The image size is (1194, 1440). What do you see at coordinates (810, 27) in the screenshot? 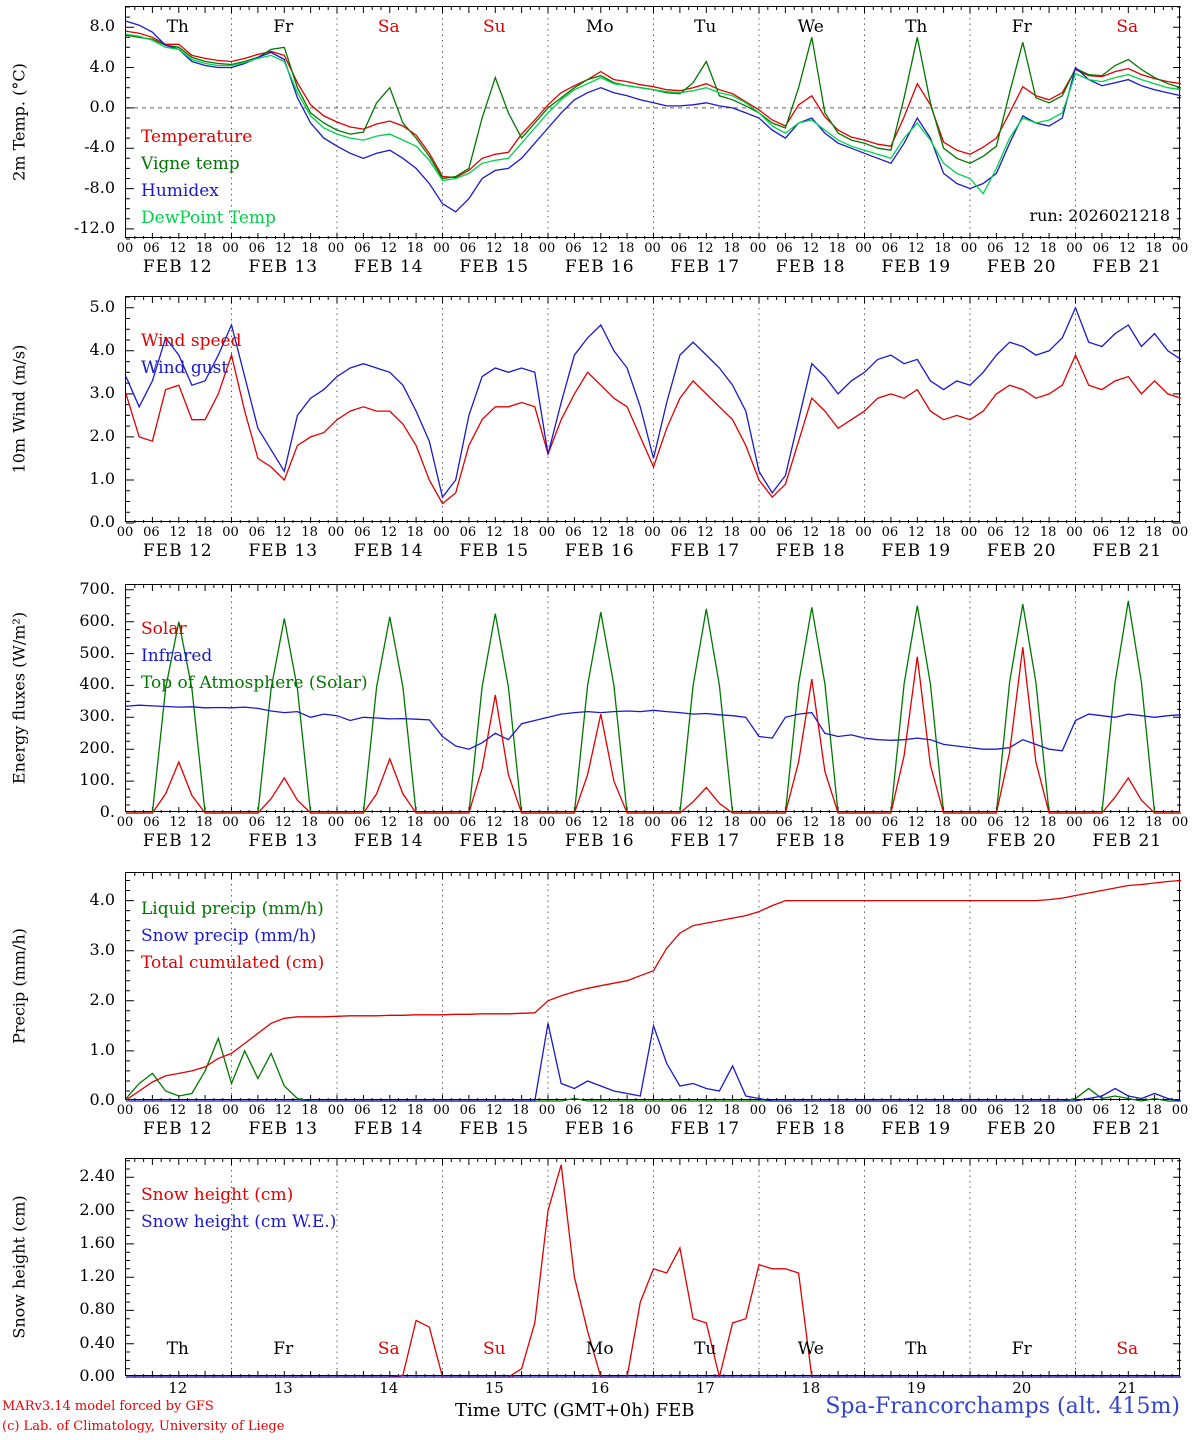
I see `day-name-top-6: We` at bounding box center [810, 27].